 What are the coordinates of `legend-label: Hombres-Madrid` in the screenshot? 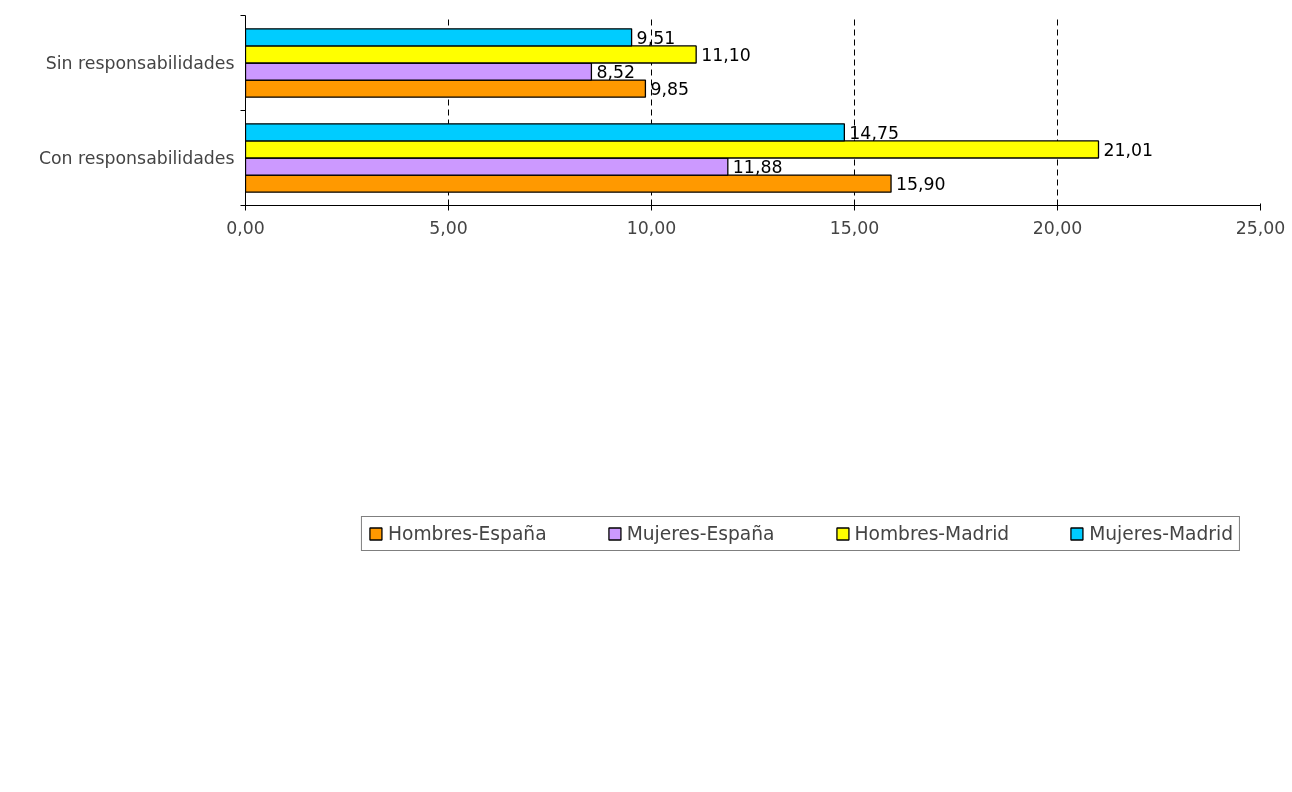 It's located at (932, 533).